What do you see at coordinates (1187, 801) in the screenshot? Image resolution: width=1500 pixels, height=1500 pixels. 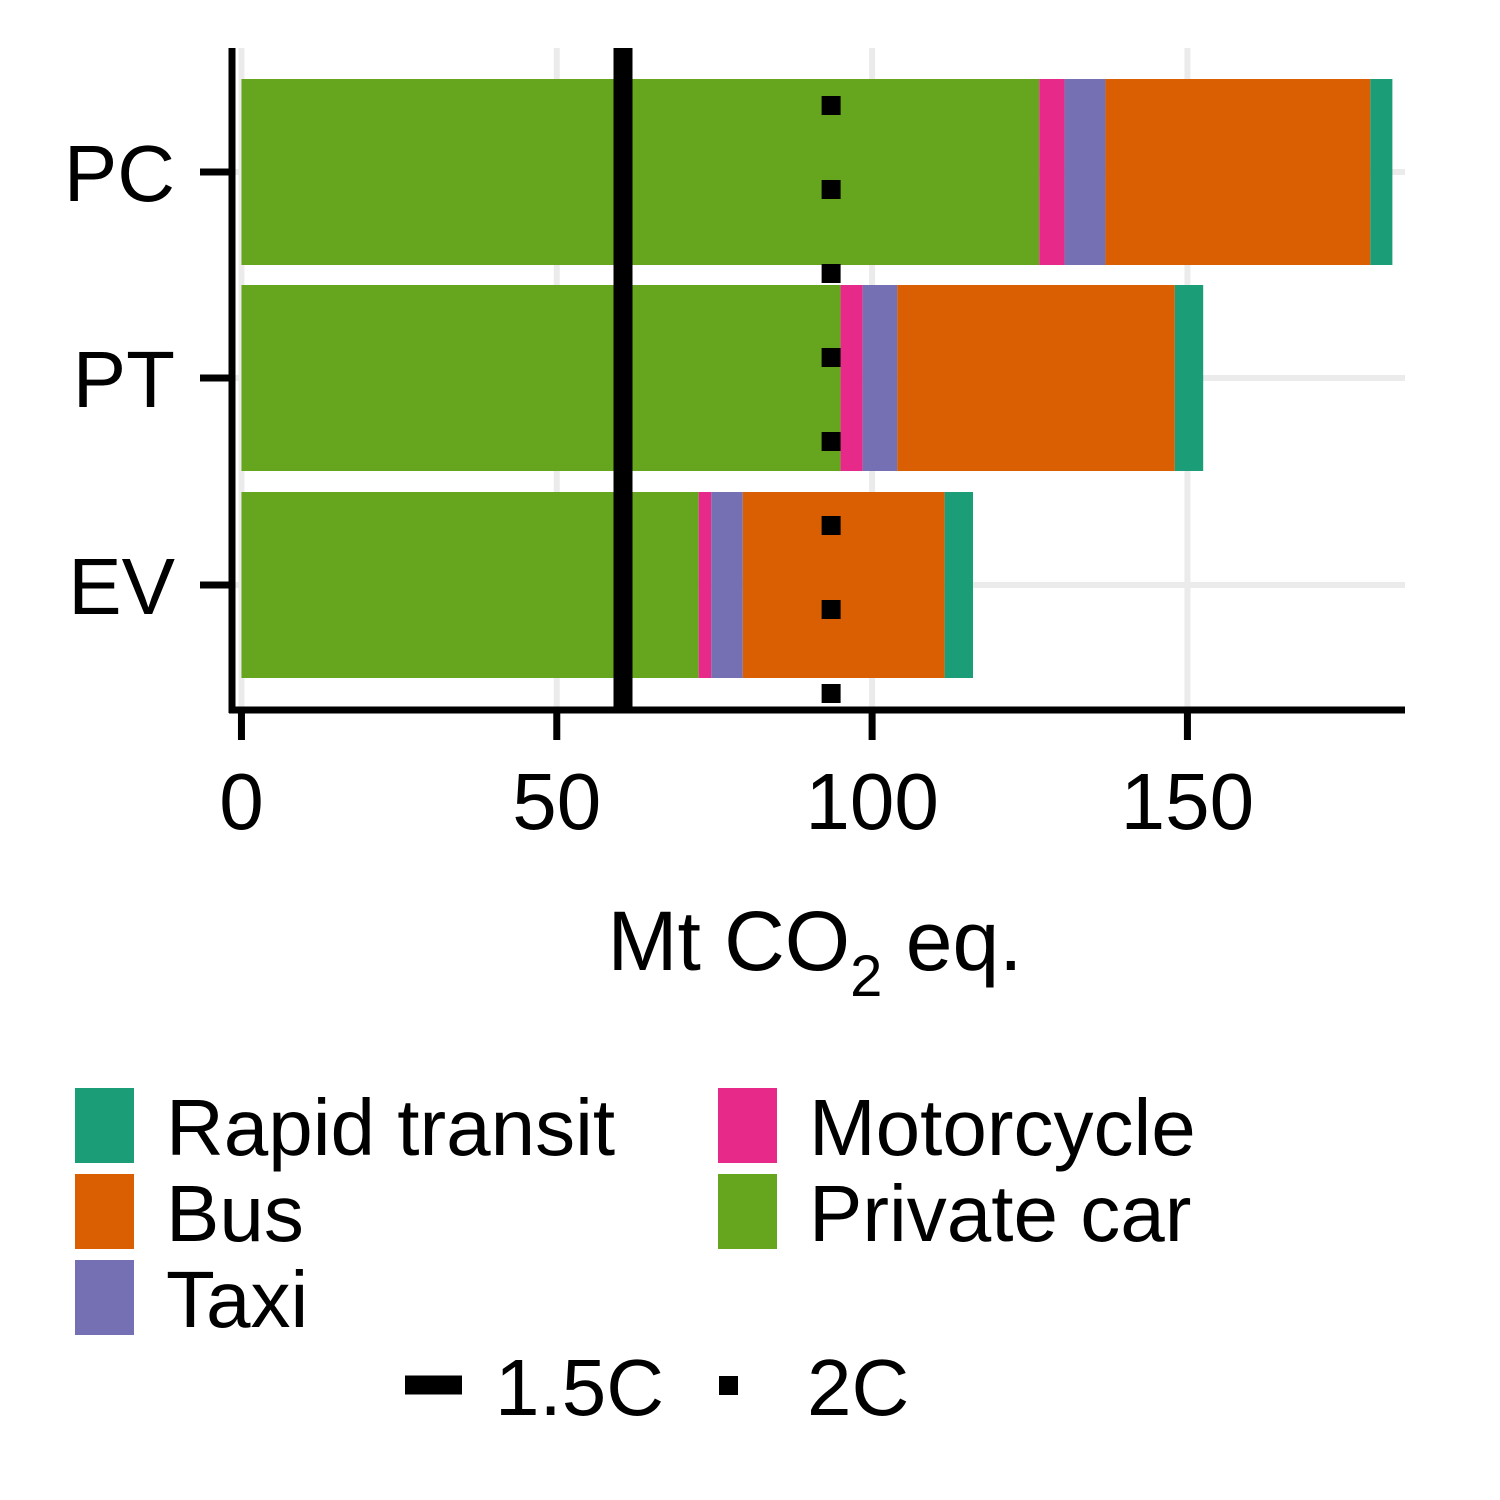 I see `x-tick-label: 150` at bounding box center [1187, 801].